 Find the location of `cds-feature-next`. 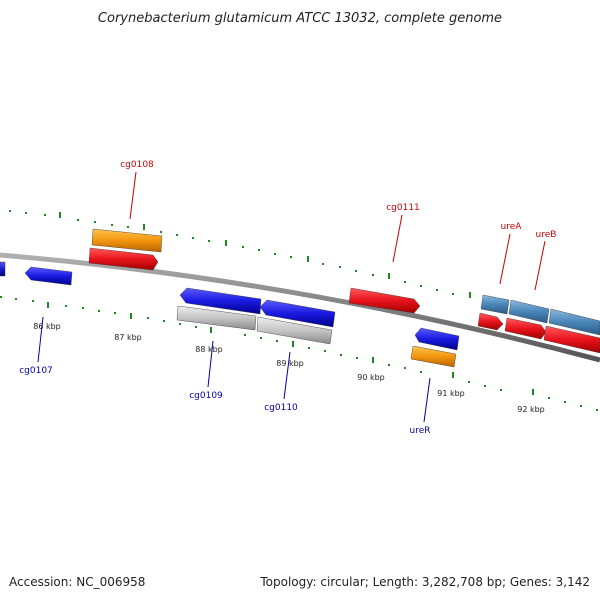

cds-feature-next is located at coordinates (571, 339).